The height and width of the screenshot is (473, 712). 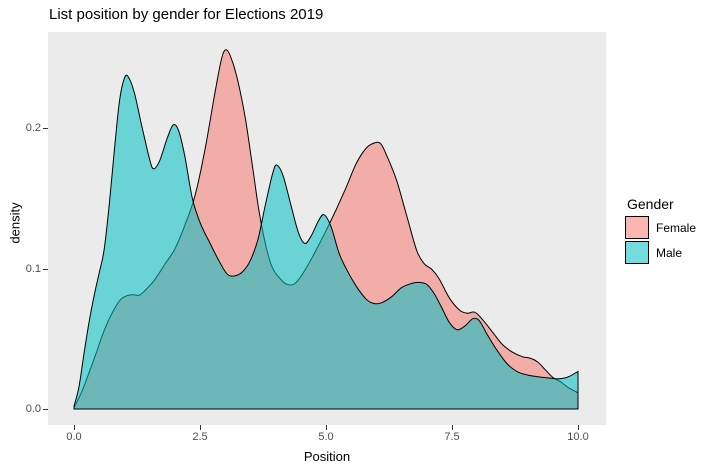 What do you see at coordinates (578, 437) in the screenshot?
I see `x-tick-label: 10.0` at bounding box center [578, 437].